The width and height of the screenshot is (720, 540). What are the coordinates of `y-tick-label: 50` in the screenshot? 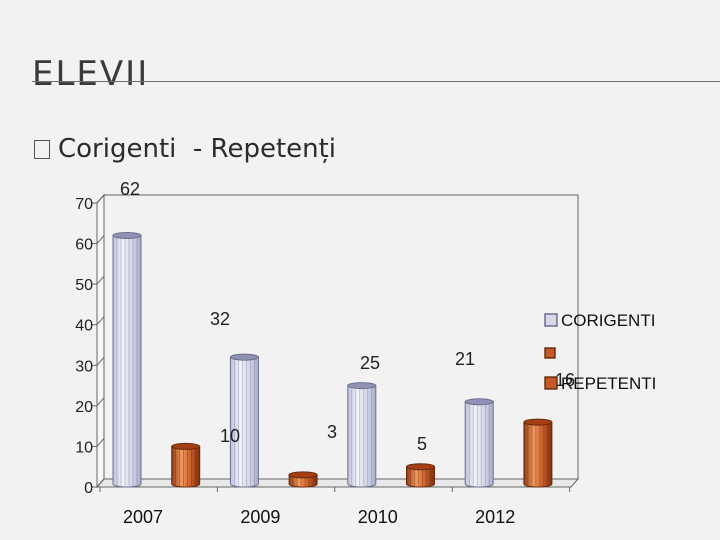 It's located at (84, 285).